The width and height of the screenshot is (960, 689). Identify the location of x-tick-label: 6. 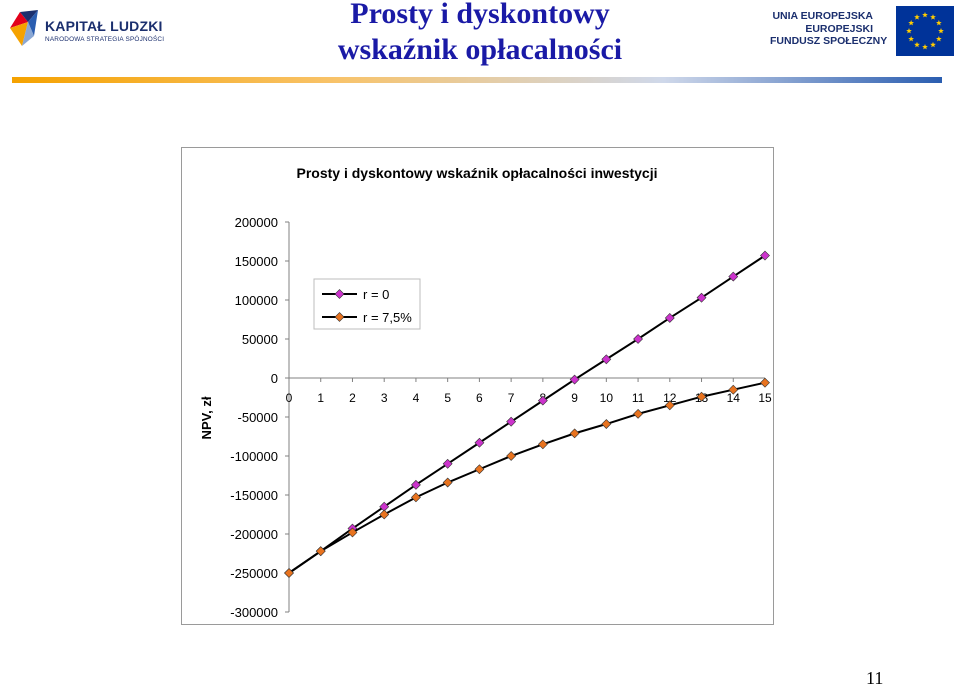
(479, 398).